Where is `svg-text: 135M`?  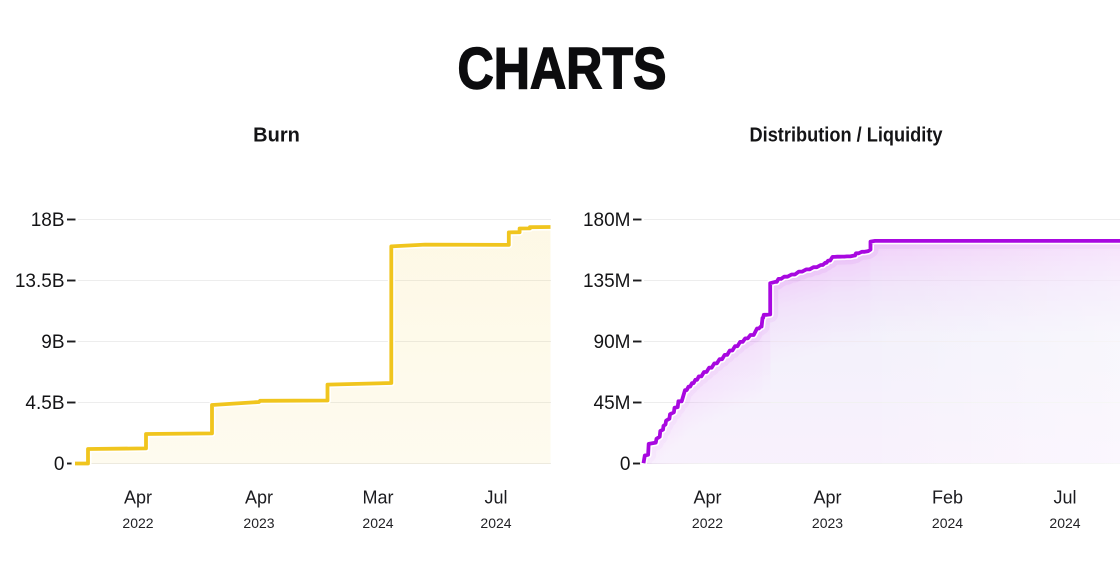
svg-text: 135M is located at coordinates (607, 281).